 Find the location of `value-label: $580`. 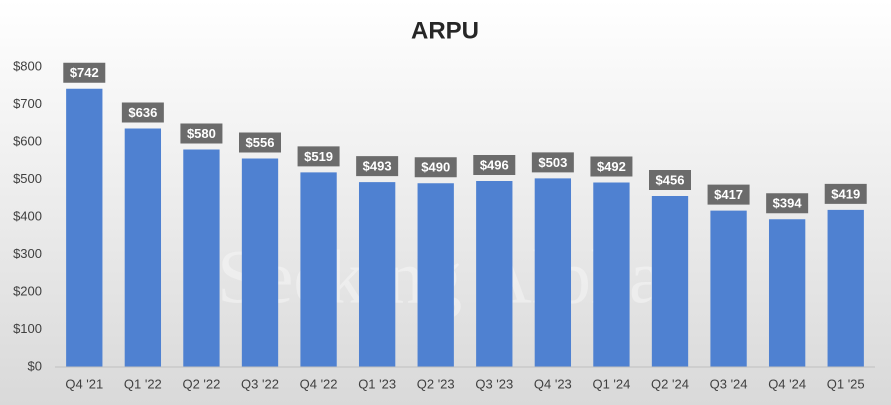

value-label: $580 is located at coordinates (201, 133).